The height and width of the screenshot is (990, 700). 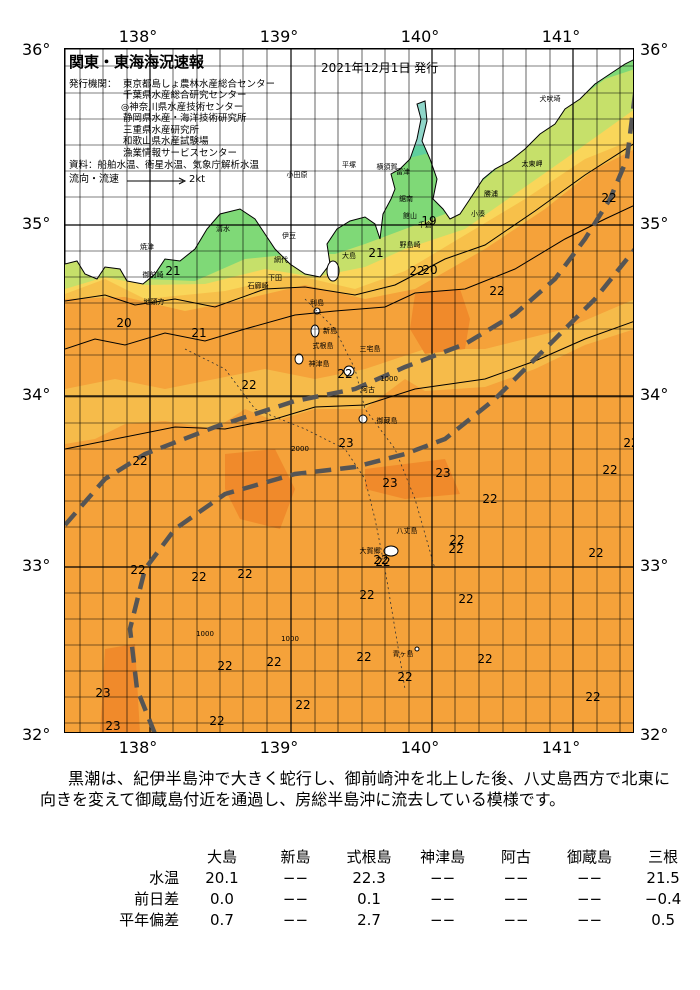 I want to click on issue-date: 2021年12月1日 発行, so click(x=380, y=68).